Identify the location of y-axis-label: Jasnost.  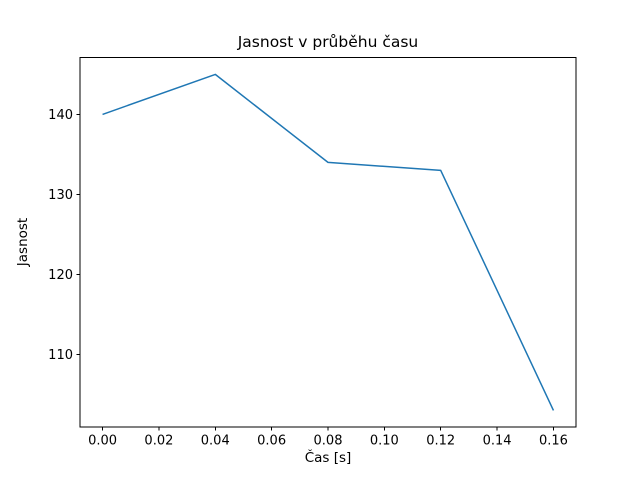
(23, 242).